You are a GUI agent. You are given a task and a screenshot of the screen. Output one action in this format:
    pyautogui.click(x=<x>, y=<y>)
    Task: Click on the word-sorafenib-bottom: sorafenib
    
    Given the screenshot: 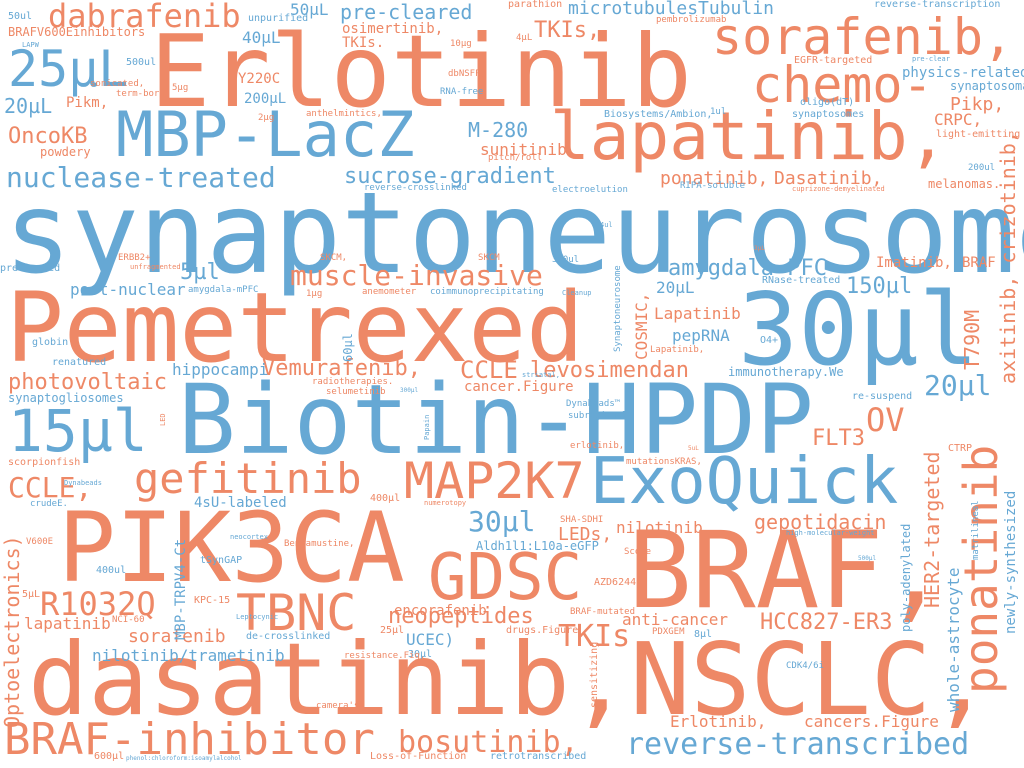 What is the action you would take?
    pyautogui.click(x=177, y=636)
    